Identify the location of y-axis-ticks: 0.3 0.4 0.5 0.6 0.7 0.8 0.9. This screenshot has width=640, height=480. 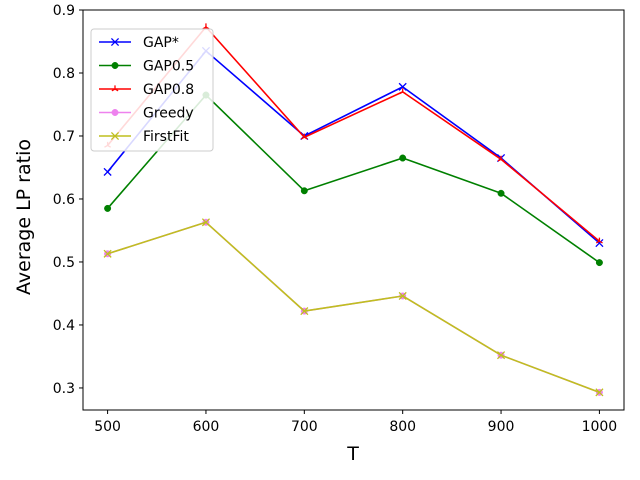
(68, 200).